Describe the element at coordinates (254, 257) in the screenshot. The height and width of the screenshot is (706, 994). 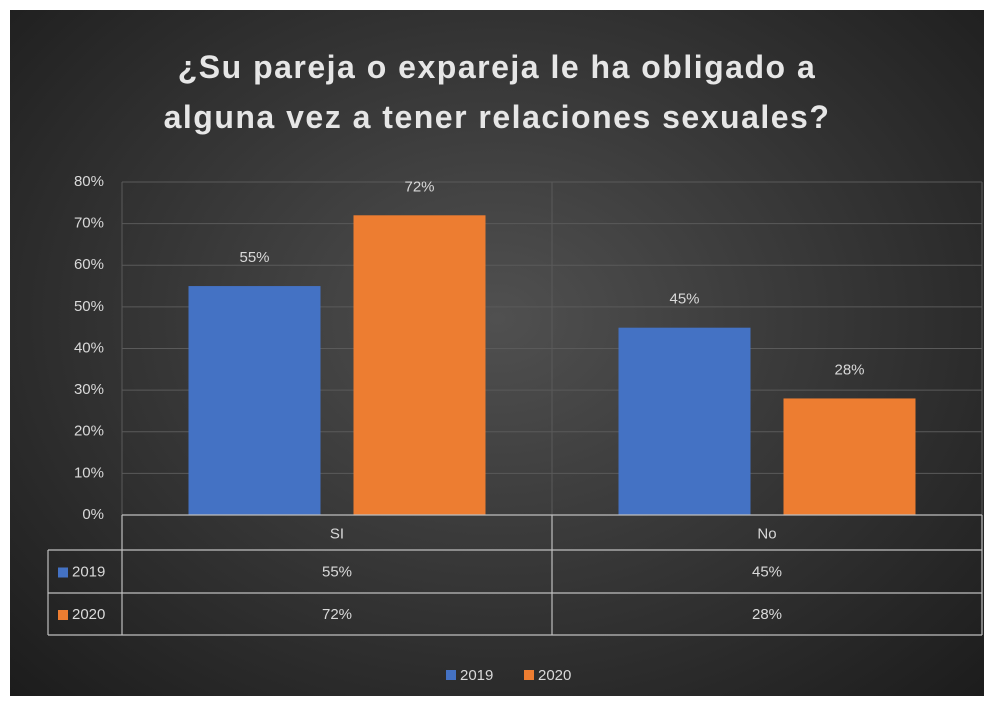
I see `data-label: 55%` at that location.